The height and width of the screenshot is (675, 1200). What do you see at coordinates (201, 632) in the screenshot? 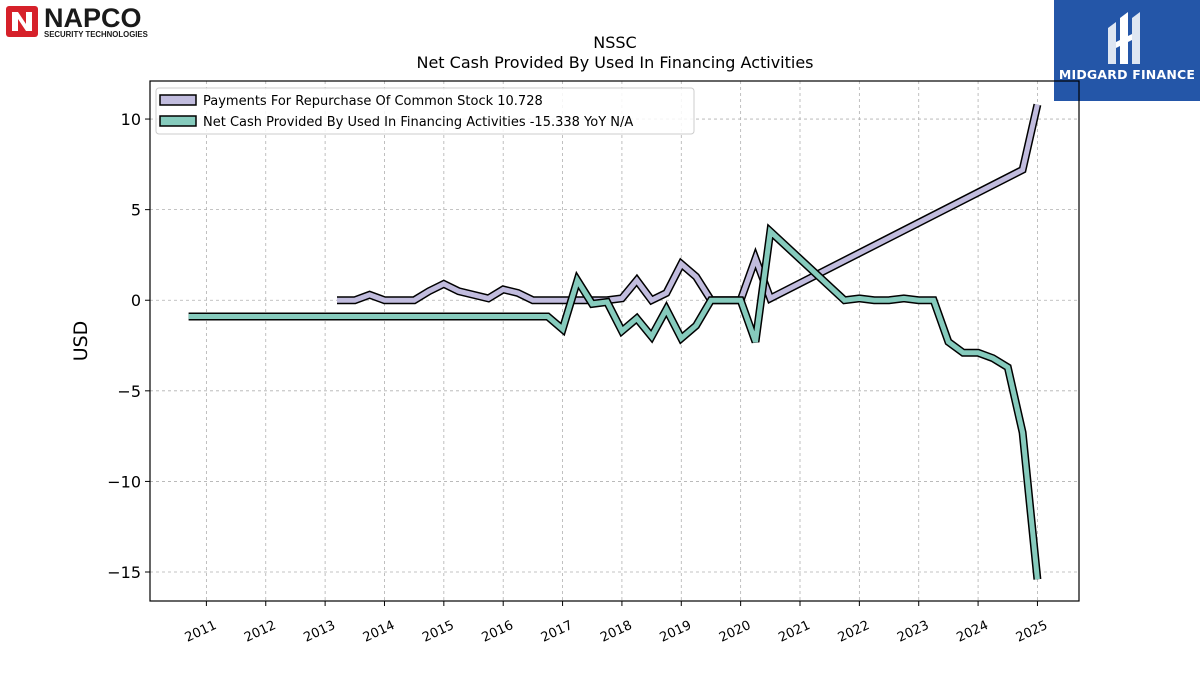
I see `x-tick-label: 2011` at bounding box center [201, 632].